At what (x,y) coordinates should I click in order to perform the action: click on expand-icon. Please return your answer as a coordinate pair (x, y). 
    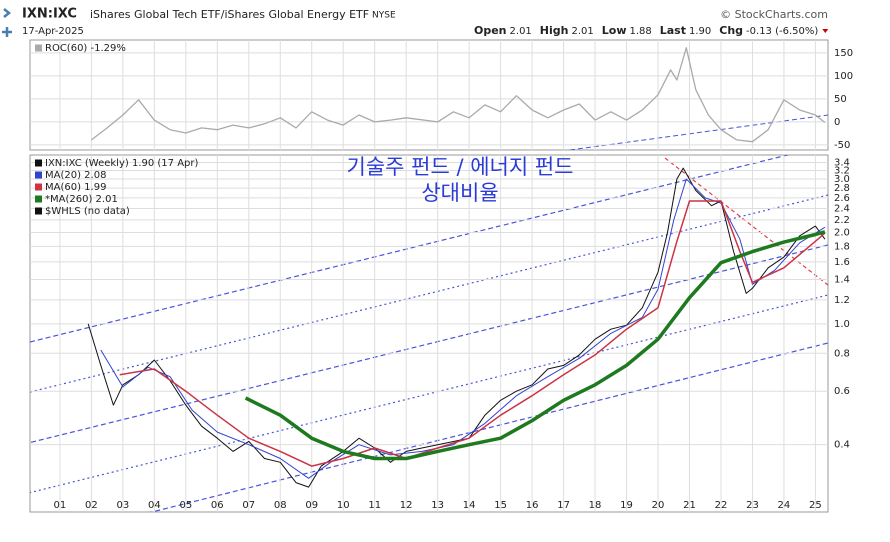
    Looking at the image, I should click on (7, 13).